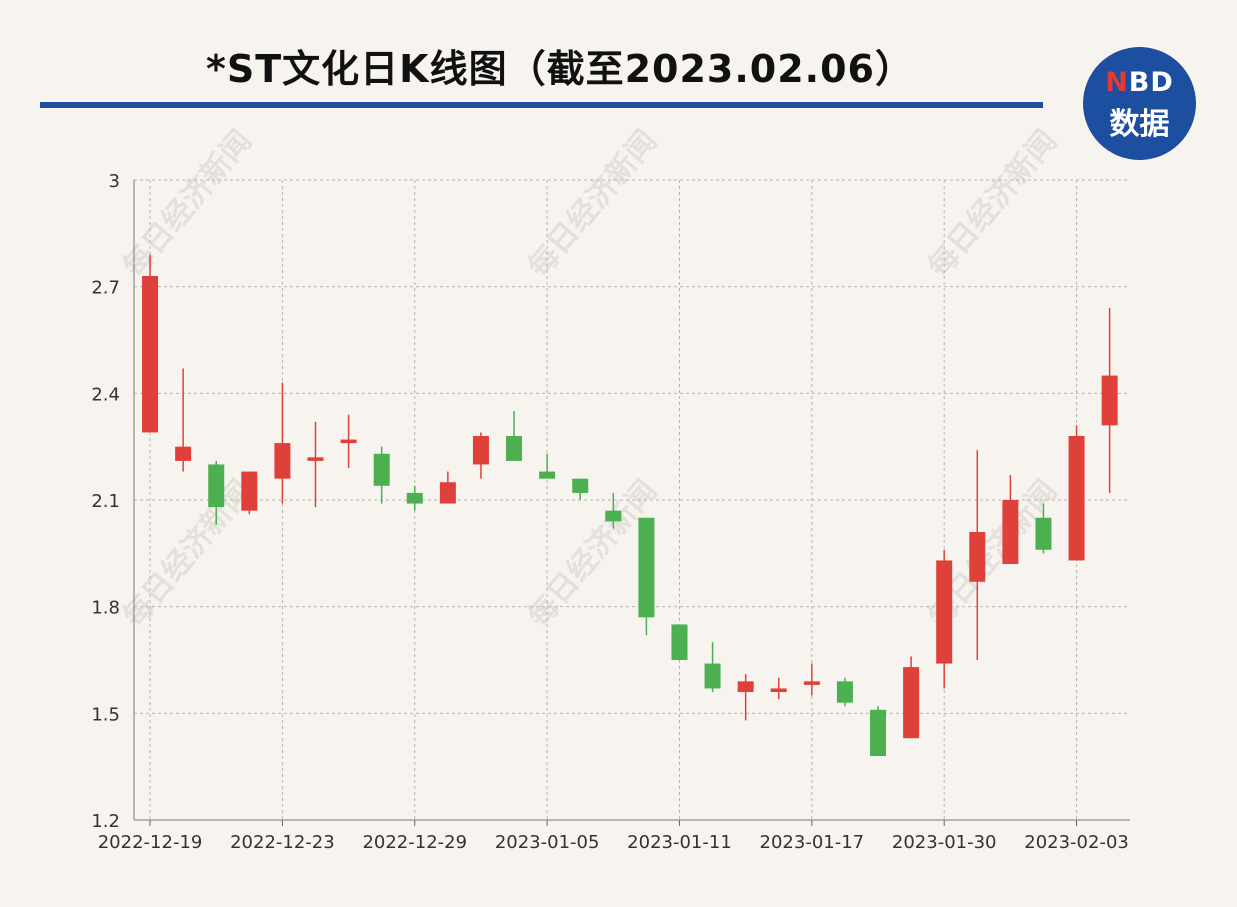 The image size is (1237, 907). I want to click on x-tick-label: 2023-01-11, so click(679, 842).